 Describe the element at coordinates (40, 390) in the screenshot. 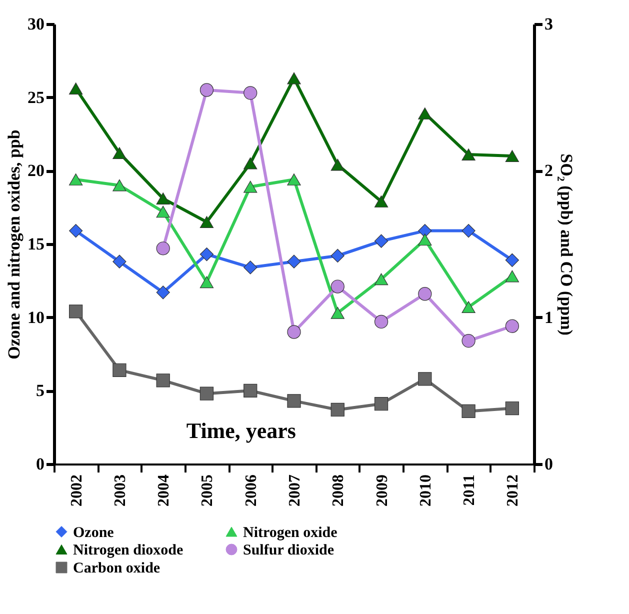

I see `y-tick-label: 5` at that location.